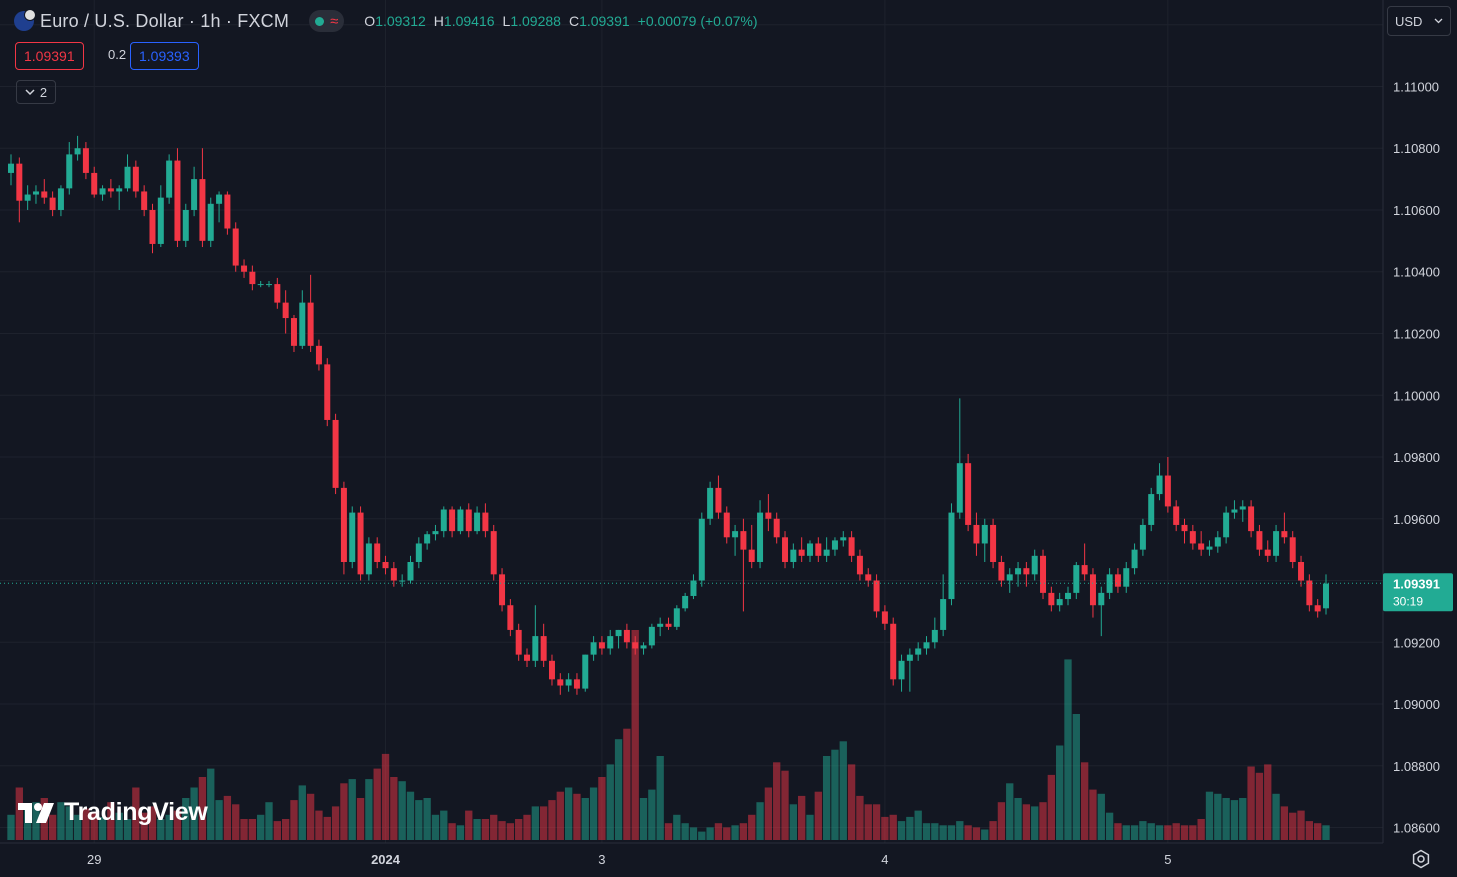 This screenshot has width=1457, height=877. What do you see at coordinates (165, 20) in the screenshot?
I see `symbol-title: Euro / U.S. Dollar · 1h · FXCM` at bounding box center [165, 20].